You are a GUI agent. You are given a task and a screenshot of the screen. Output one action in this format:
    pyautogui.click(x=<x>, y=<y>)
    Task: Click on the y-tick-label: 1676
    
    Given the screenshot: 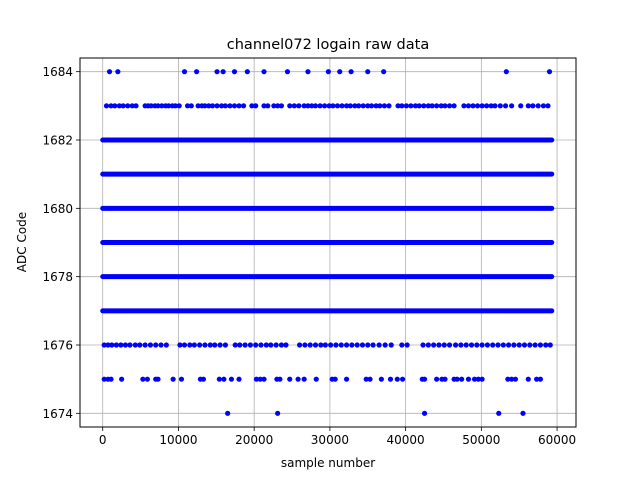 What is the action you would take?
    pyautogui.click(x=57, y=346)
    